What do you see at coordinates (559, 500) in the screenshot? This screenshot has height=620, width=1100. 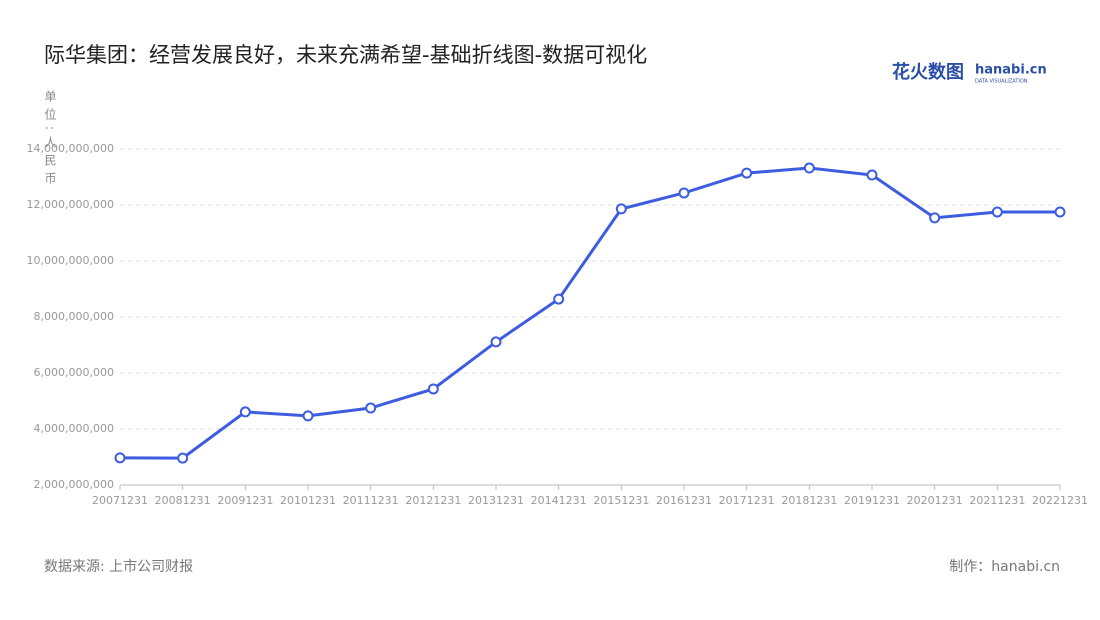 I see `x-tick-label: 20141231` at bounding box center [559, 500].